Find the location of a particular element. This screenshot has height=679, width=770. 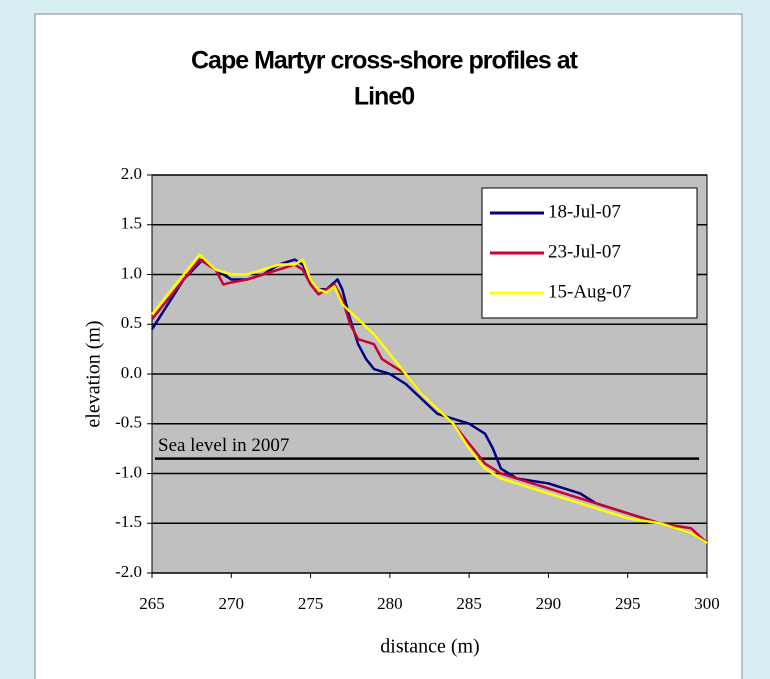

y-axis-label: elevation (m) is located at coordinates (94, 373).